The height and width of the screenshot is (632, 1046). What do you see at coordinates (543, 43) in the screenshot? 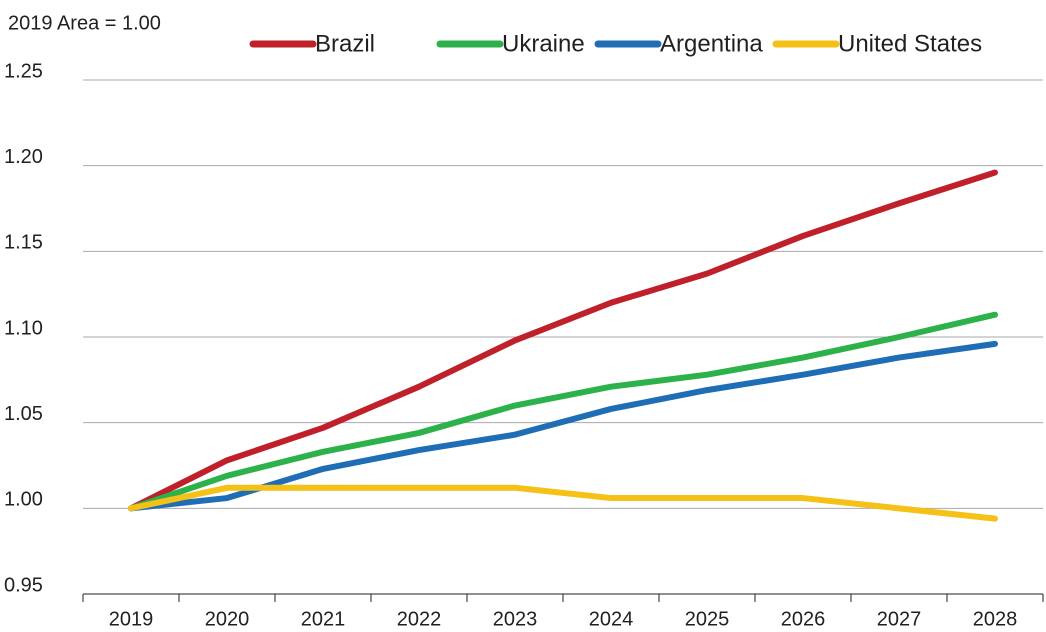
I see `legend-label: Ukraine` at bounding box center [543, 43].